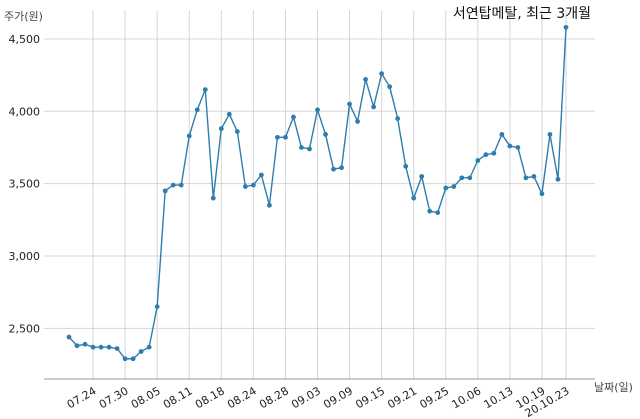  What do you see at coordinates (25, 328) in the screenshot?
I see `y-tick-label: 2,500` at bounding box center [25, 328].